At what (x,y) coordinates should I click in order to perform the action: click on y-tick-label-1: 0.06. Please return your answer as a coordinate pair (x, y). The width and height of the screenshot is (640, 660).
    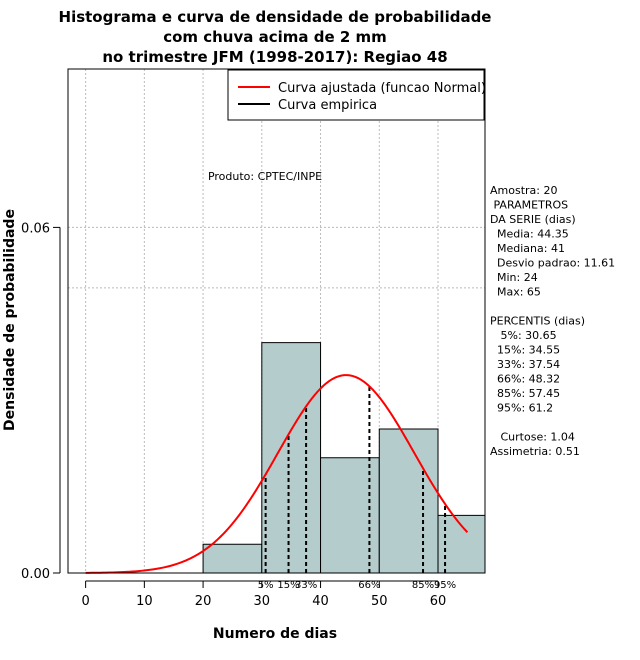
    Looking at the image, I should click on (35, 228).